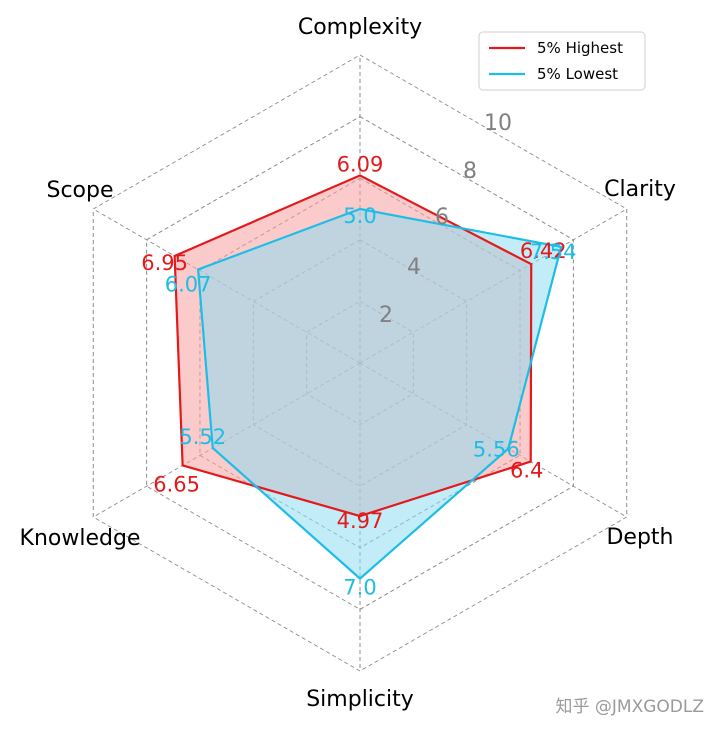  Describe the element at coordinates (498, 123) in the screenshot. I see `tick-label: 10` at that location.